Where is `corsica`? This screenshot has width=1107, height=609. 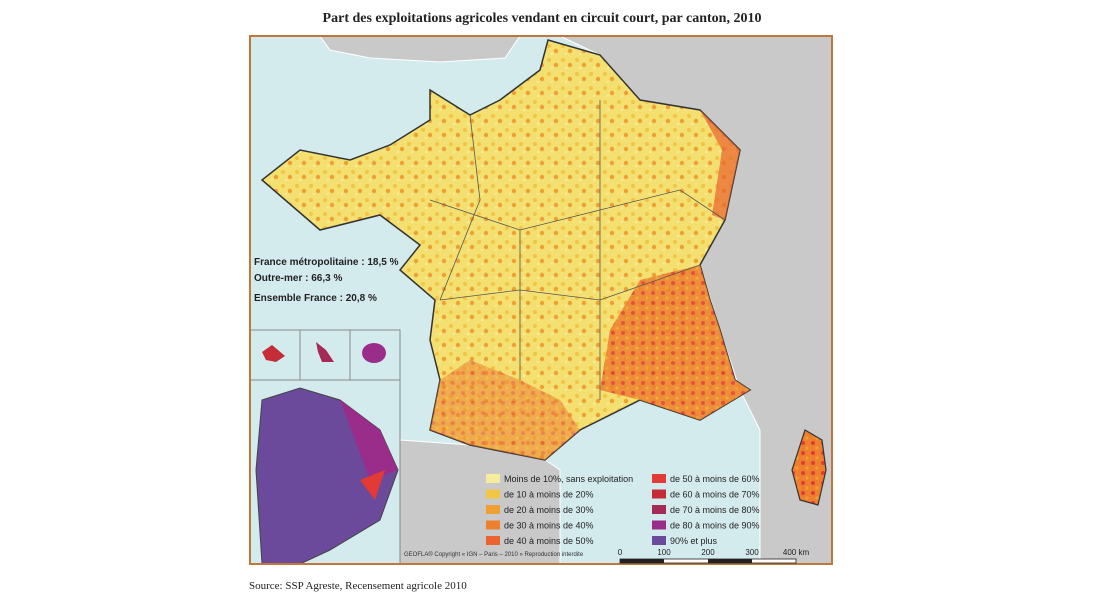 corsica is located at coordinates (809, 467).